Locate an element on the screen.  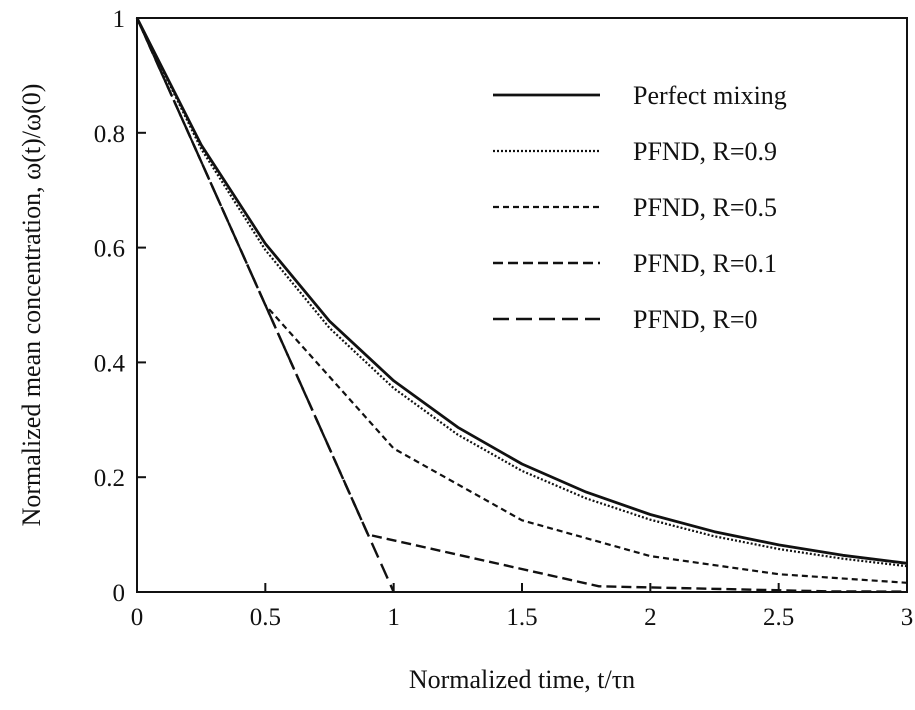
legend-label: PFND, R=0 is located at coordinates (695, 319).